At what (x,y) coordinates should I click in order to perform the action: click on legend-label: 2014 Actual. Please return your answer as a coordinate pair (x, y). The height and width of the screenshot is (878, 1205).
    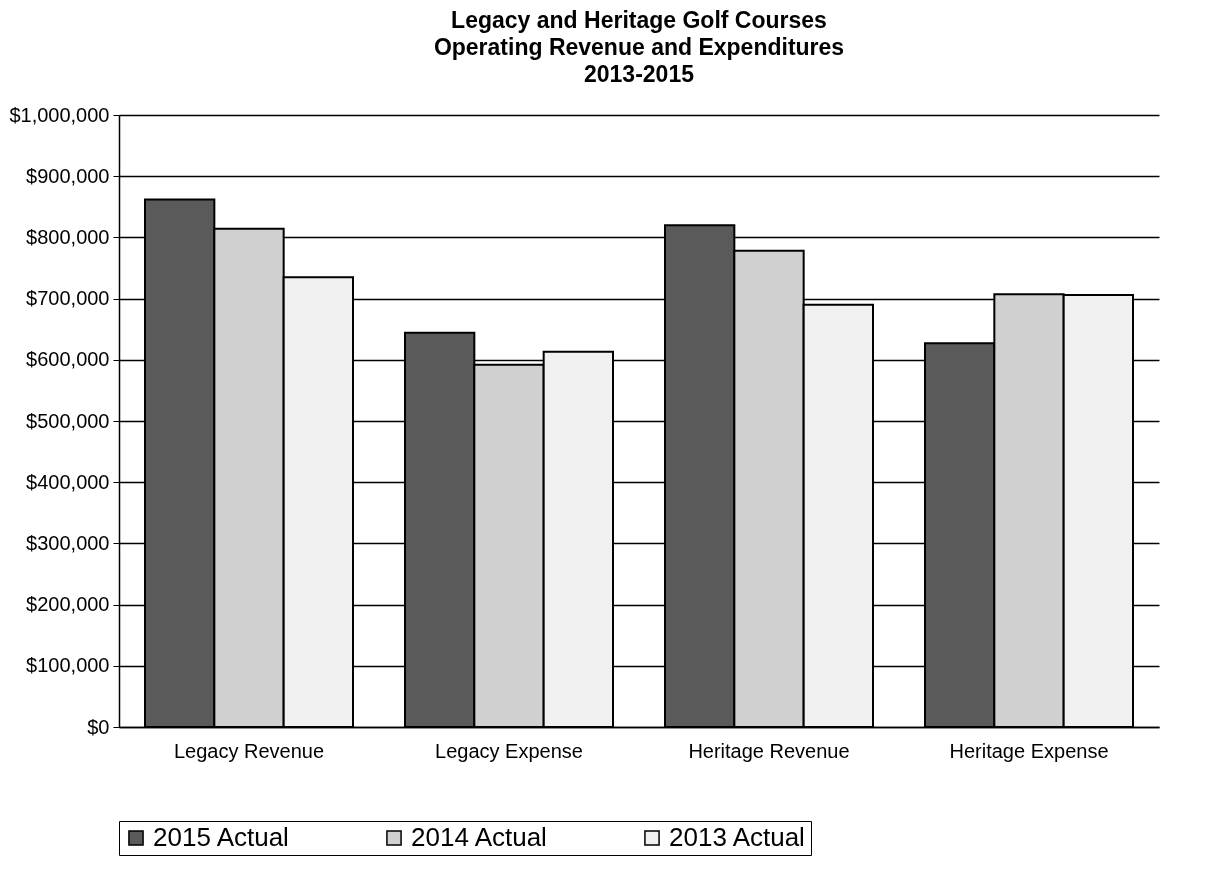
    Looking at the image, I should click on (479, 837).